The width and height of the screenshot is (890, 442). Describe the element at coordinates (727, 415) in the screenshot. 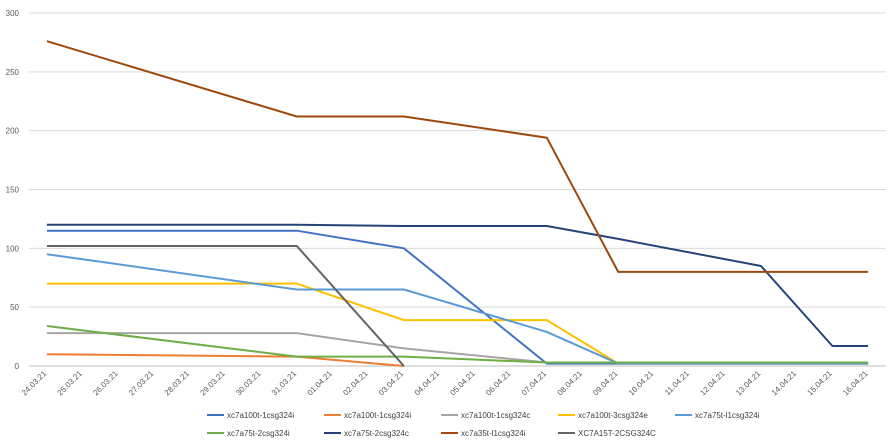

I see `legend-label: xc7a75t-l1csg324i` at that location.